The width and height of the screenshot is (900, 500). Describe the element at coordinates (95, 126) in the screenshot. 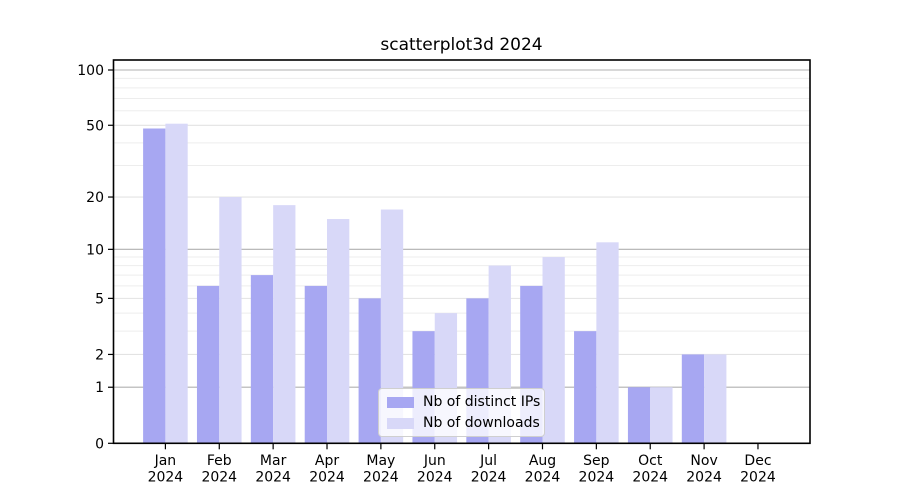

I see `y-tick-label: 50` at that location.